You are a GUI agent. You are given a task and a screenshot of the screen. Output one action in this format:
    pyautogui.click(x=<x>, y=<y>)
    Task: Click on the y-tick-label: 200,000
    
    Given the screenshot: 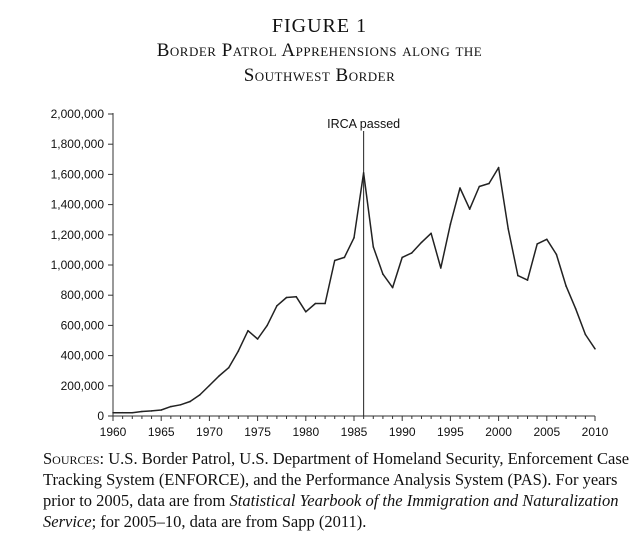 What is the action you would take?
    pyautogui.click(x=83, y=386)
    